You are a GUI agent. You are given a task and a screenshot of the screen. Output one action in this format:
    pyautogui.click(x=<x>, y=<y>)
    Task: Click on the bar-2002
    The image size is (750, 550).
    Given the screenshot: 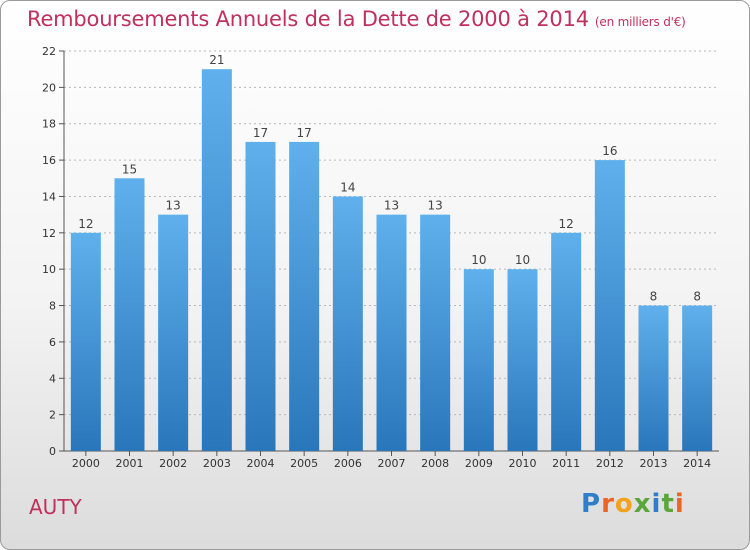 What is the action you would take?
    pyautogui.click(x=173, y=332)
    